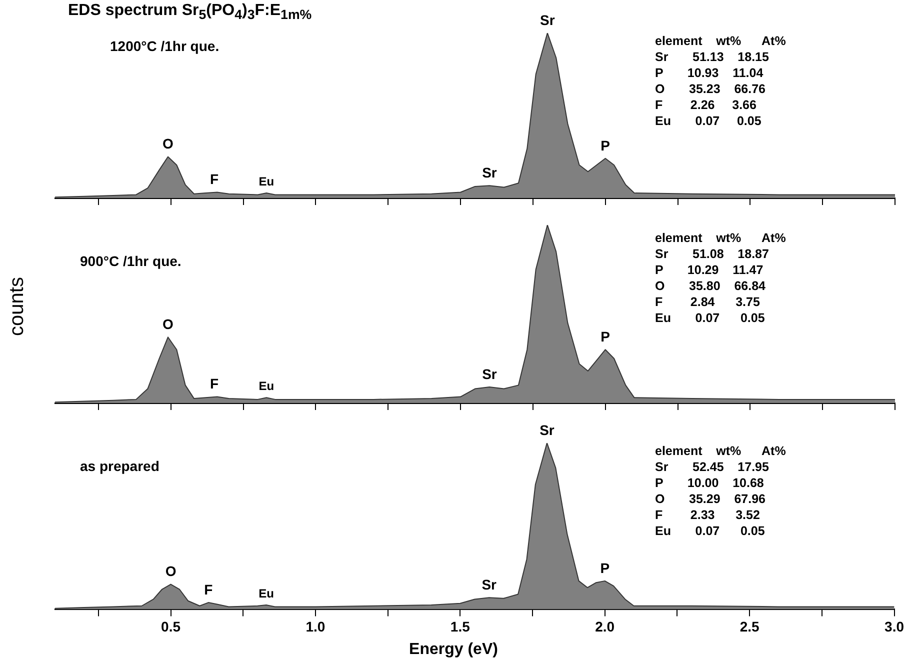  Describe the element at coordinates (190, 12) in the screenshot. I see `chart-title: EDS spectrum Sr$_{5}$(PO$_{4}$)$_{3}$F:E$_{1m%}$` at that location.